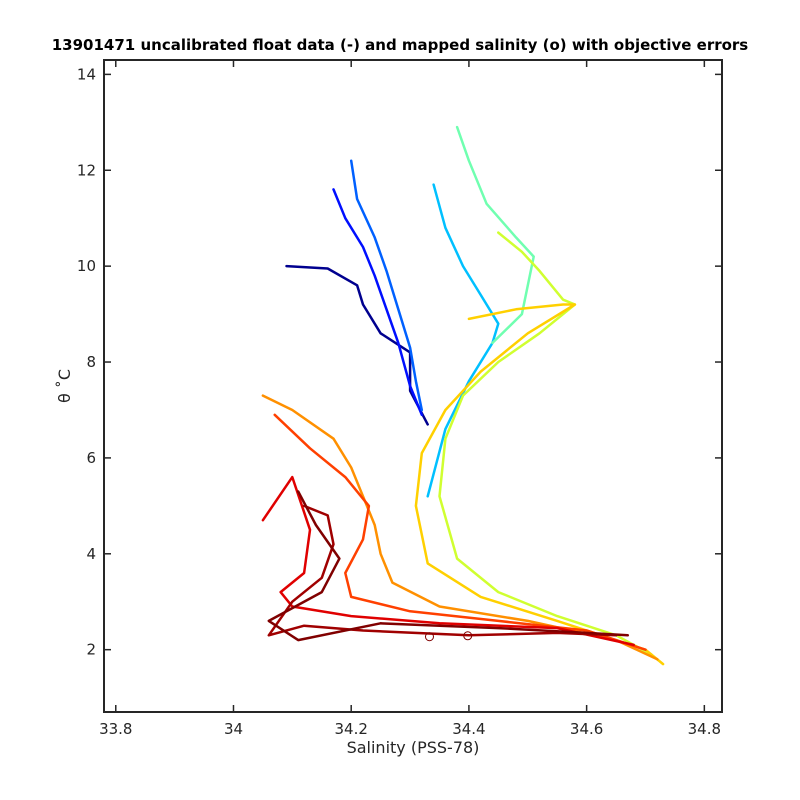  Describe the element at coordinates (704, 729) in the screenshot. I see `x-tick-label: 34.8` at that location.